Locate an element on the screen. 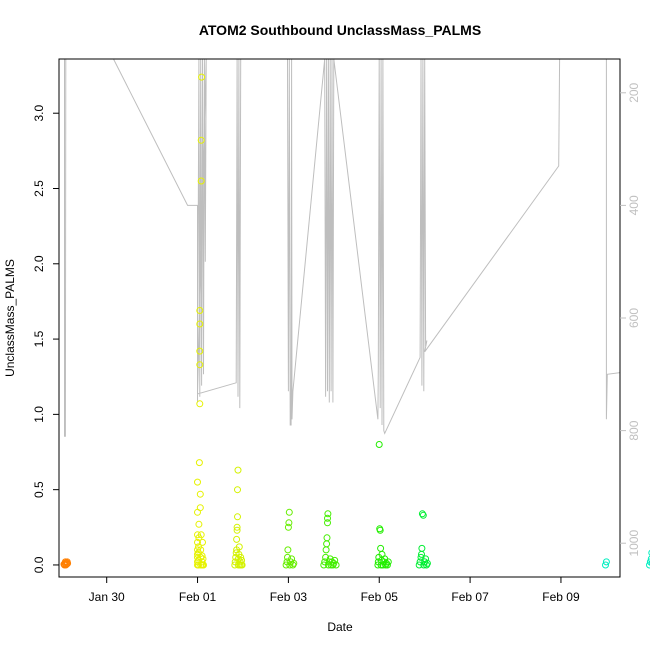 This screenshot has width=650, height=650. y-axis: 0.0 0.5 1.0 1.5 2.0 2.5 3.0 is located at coordinates (45, 339).